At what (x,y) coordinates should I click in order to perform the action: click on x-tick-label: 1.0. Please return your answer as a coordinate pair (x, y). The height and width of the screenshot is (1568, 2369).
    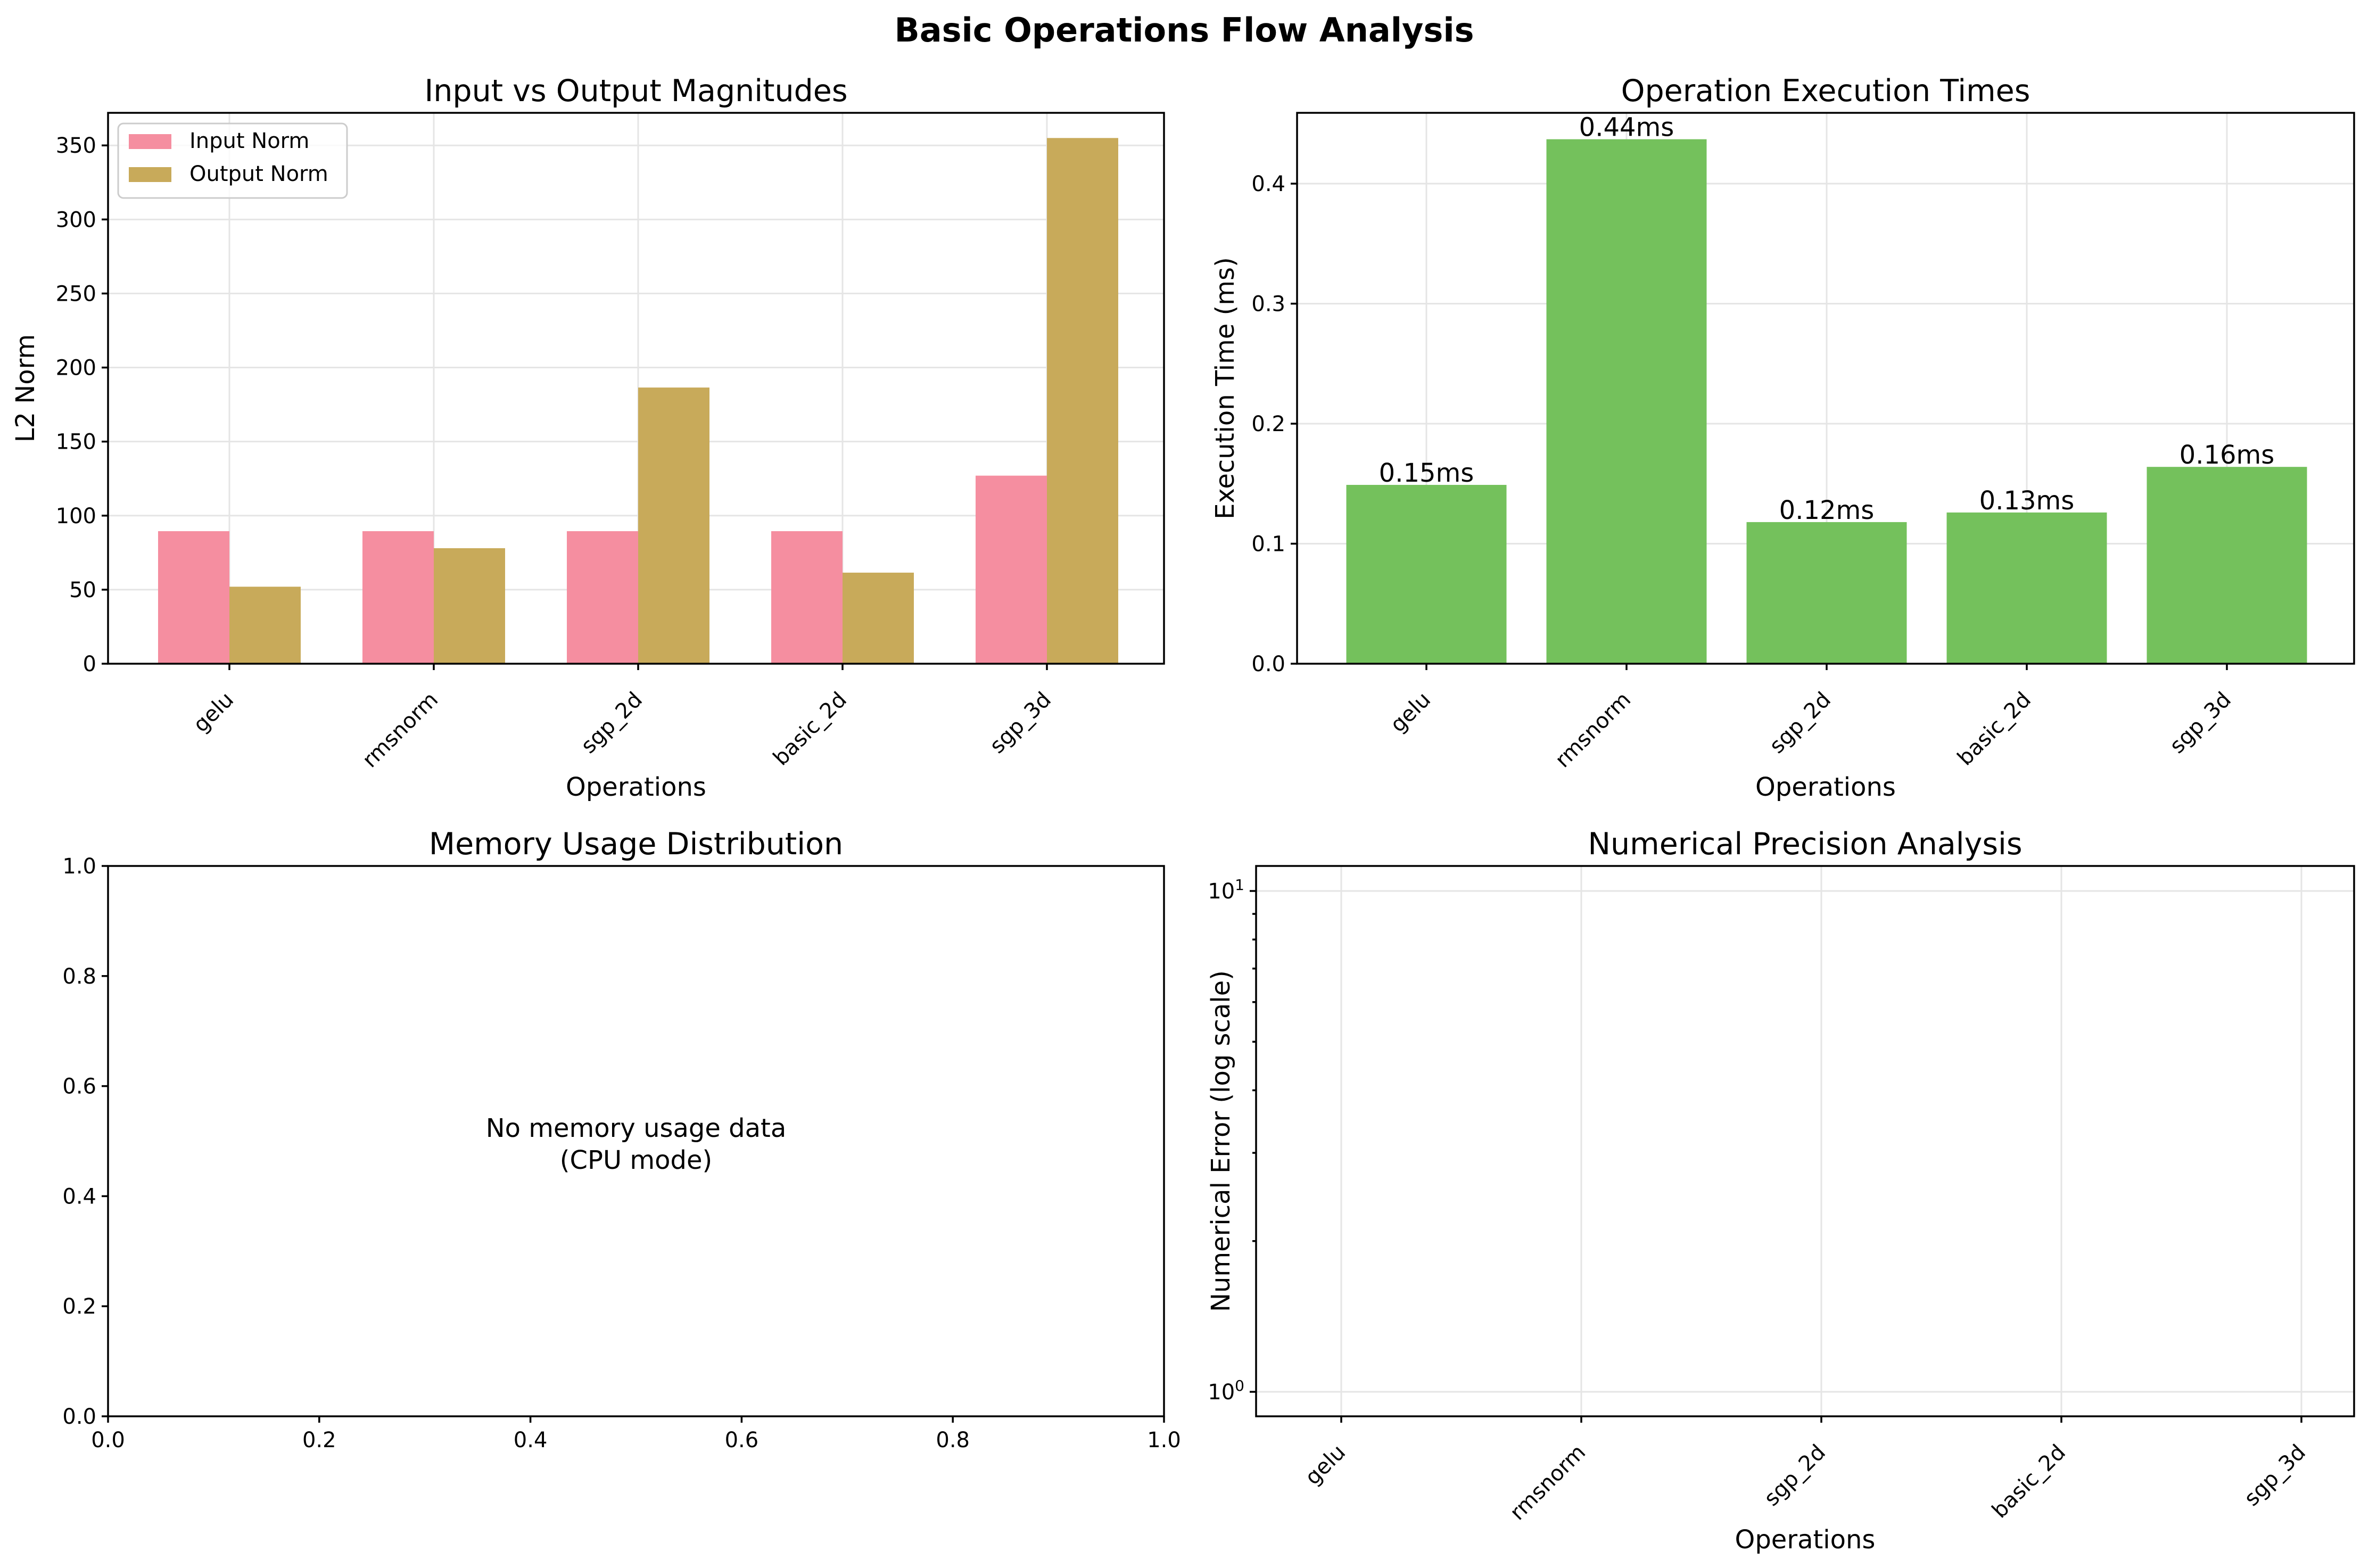
    Looking at the image, I should click on (1164, 1441).